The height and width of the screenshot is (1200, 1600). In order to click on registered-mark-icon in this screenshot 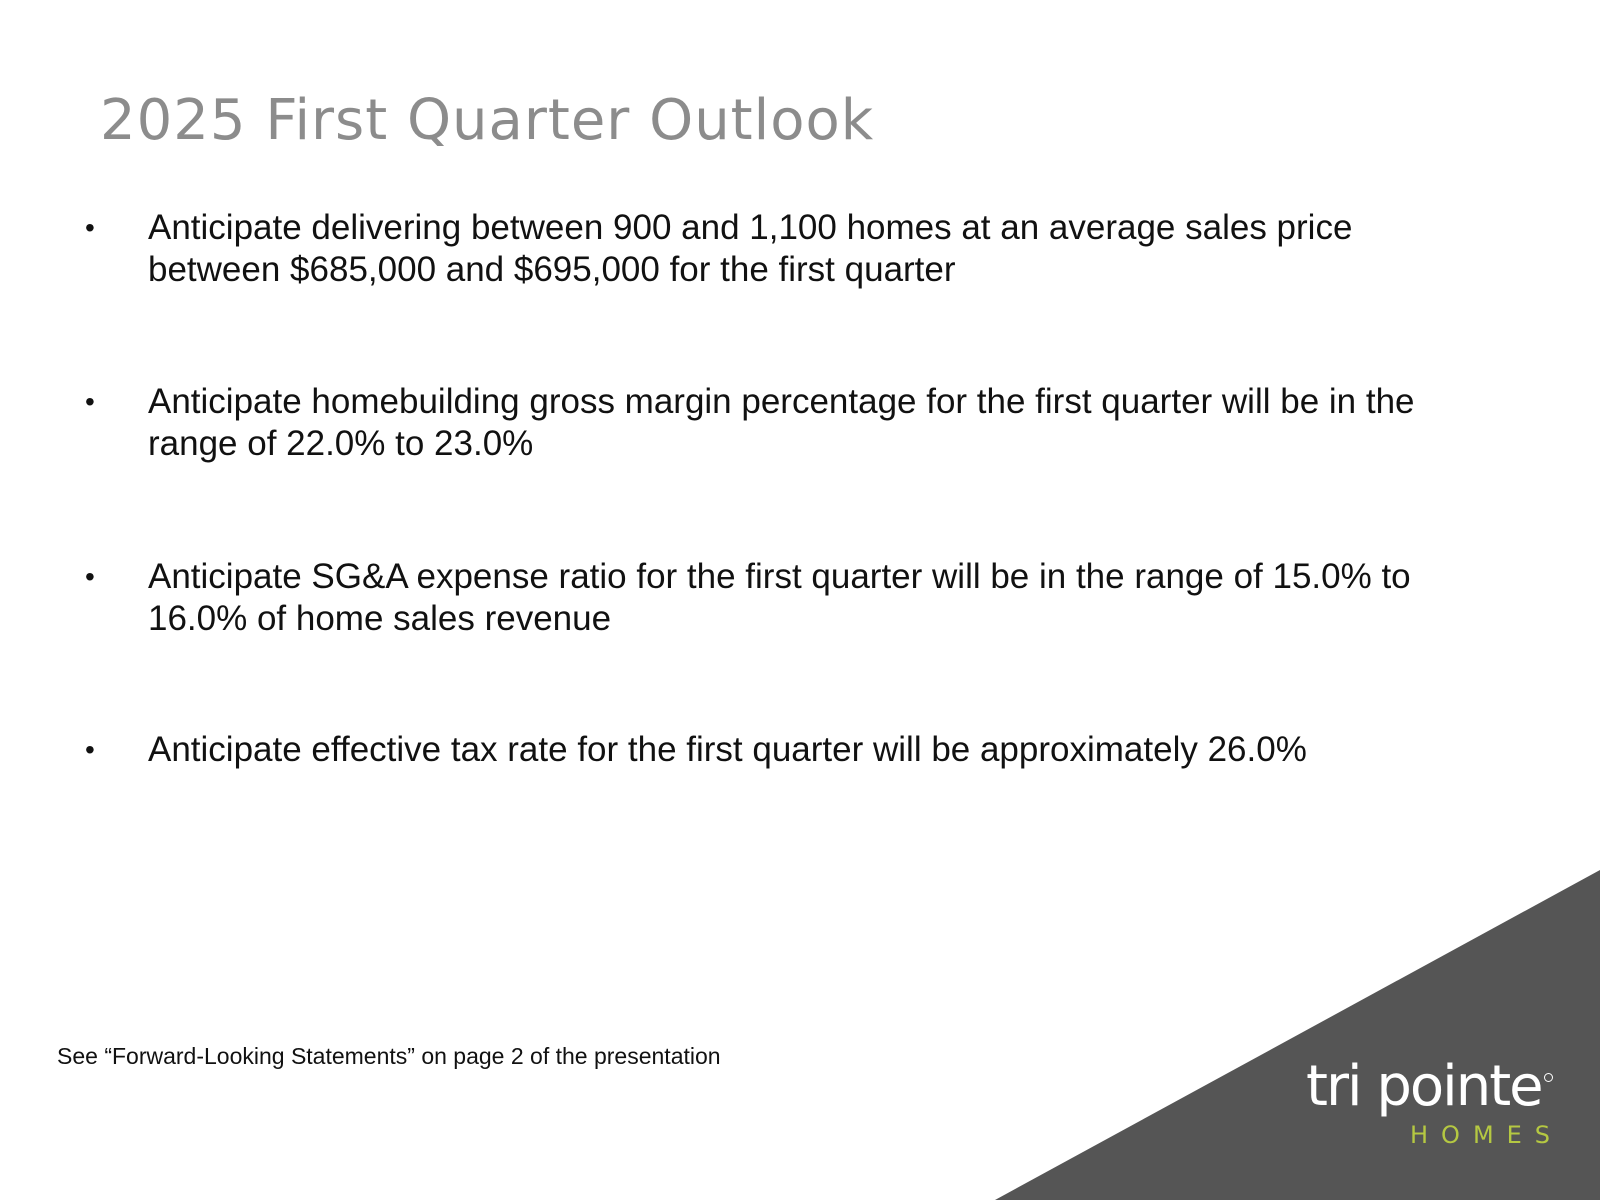, I will do `click(1548, 1077)`.